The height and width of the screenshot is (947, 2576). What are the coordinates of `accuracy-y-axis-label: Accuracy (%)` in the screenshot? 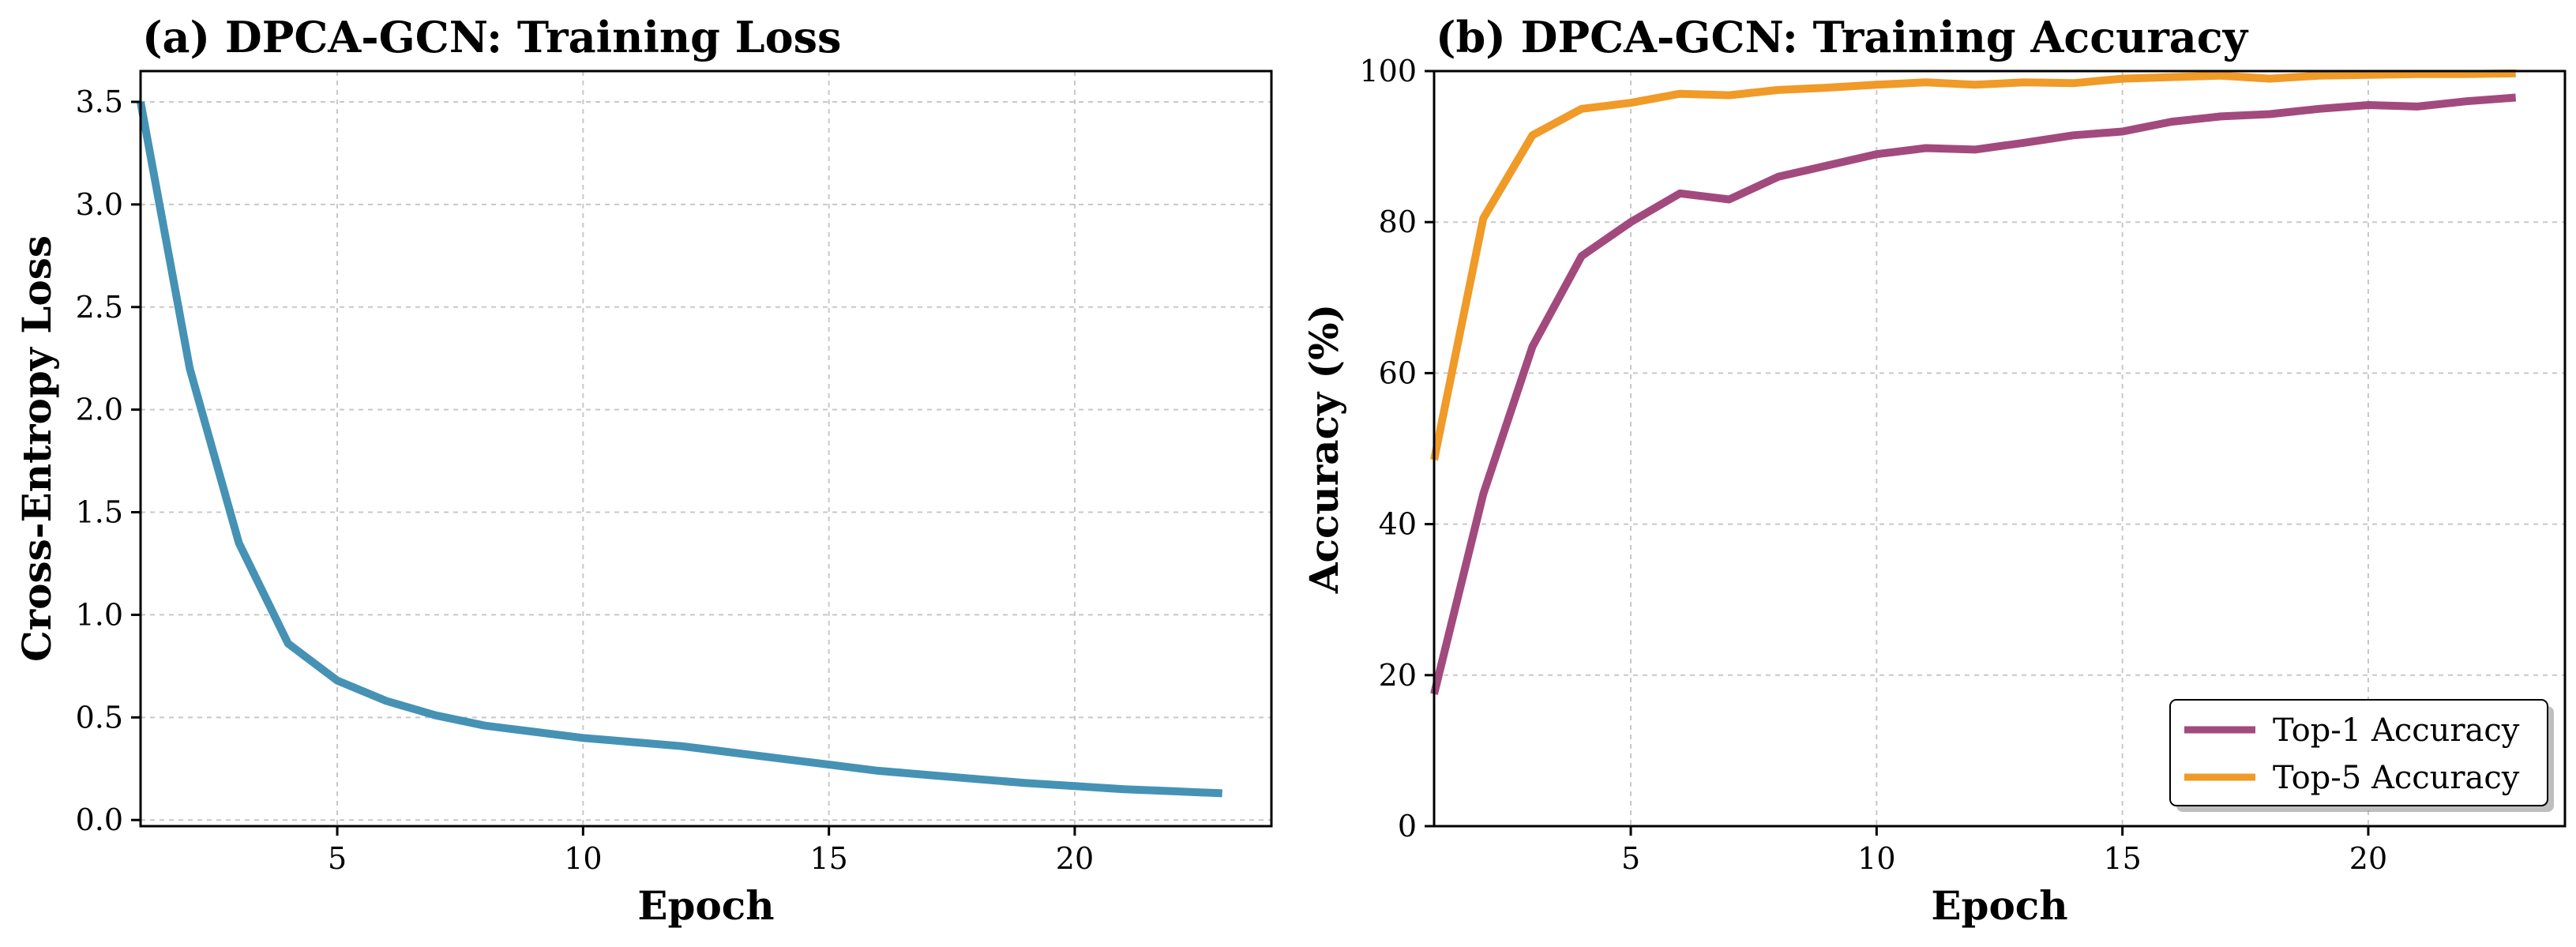 It's located at (1324, 449).